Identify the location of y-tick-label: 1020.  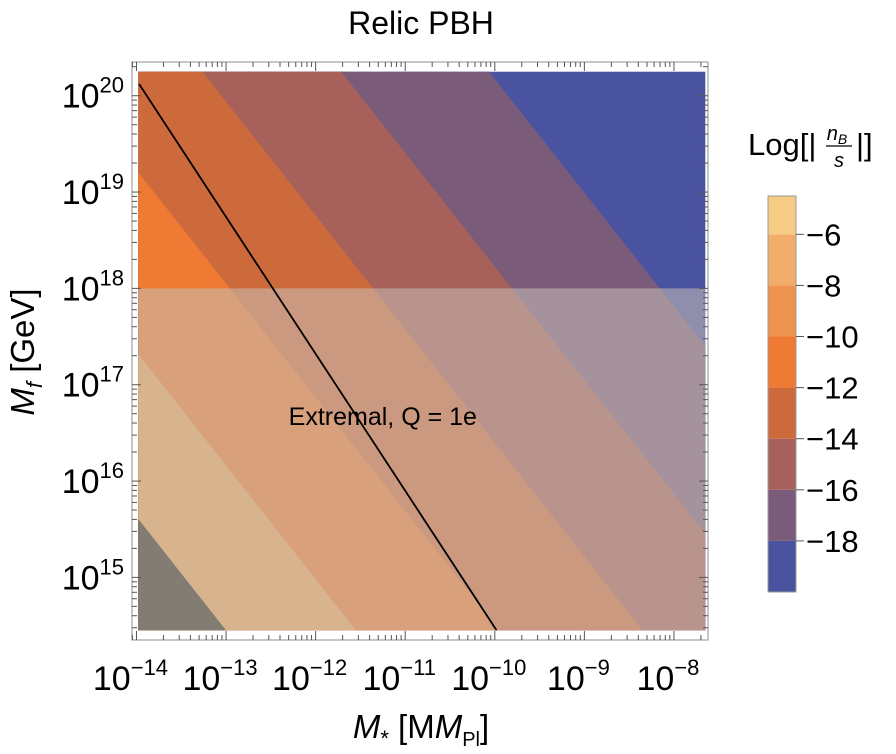
(93, 94).